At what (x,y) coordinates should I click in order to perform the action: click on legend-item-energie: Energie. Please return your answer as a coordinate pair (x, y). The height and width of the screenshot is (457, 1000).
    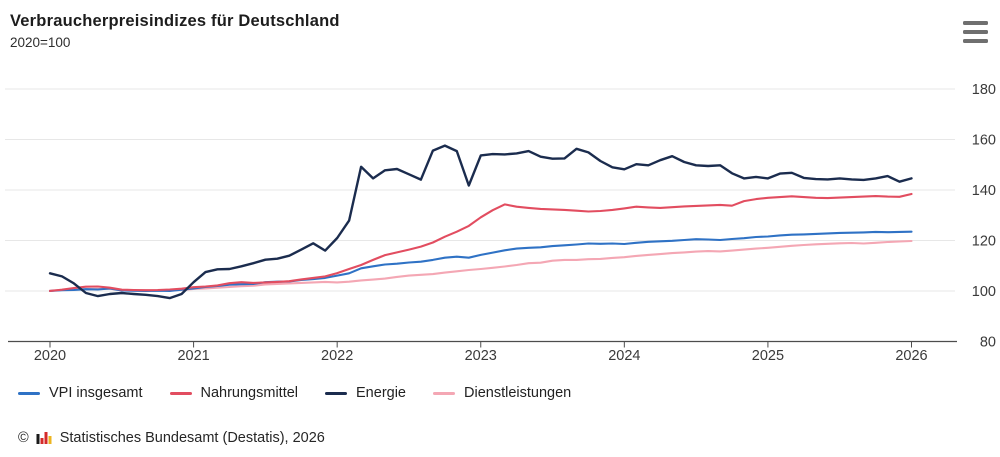
    Looking at the image, I should click on (365, 393).